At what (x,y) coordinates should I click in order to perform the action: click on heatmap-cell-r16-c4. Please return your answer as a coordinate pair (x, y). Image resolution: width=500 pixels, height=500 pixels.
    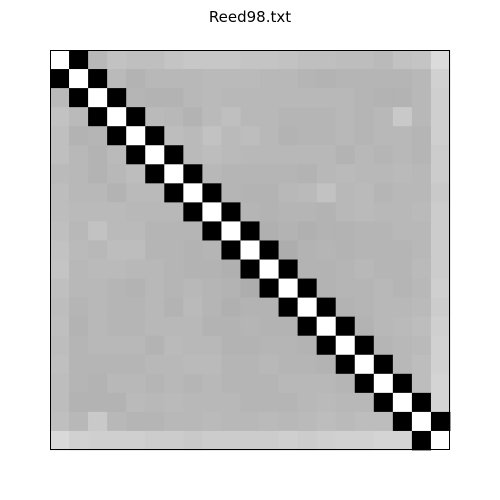
    Looking at the image, I should click on (136, 364).